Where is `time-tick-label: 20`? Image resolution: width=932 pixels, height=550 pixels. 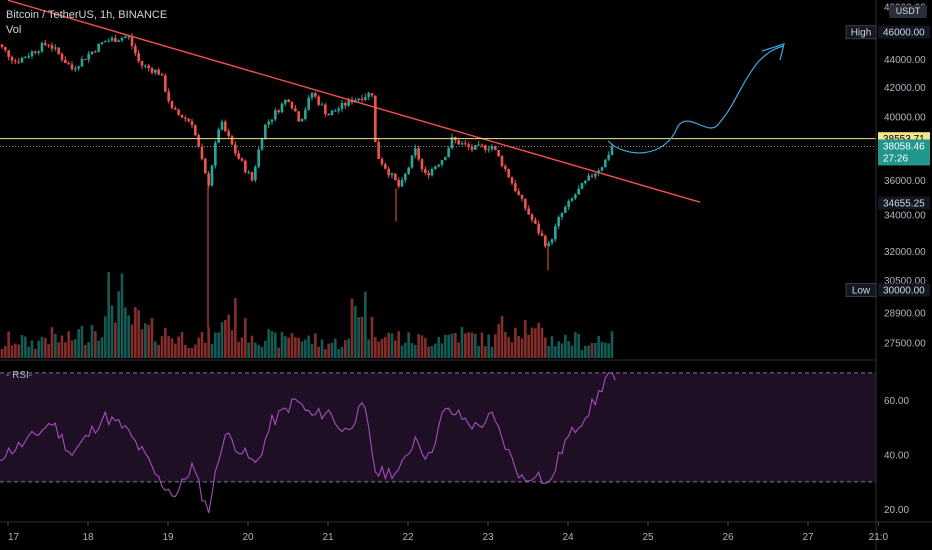
time-tick-label: 20 is located at coordinates (248, 537).